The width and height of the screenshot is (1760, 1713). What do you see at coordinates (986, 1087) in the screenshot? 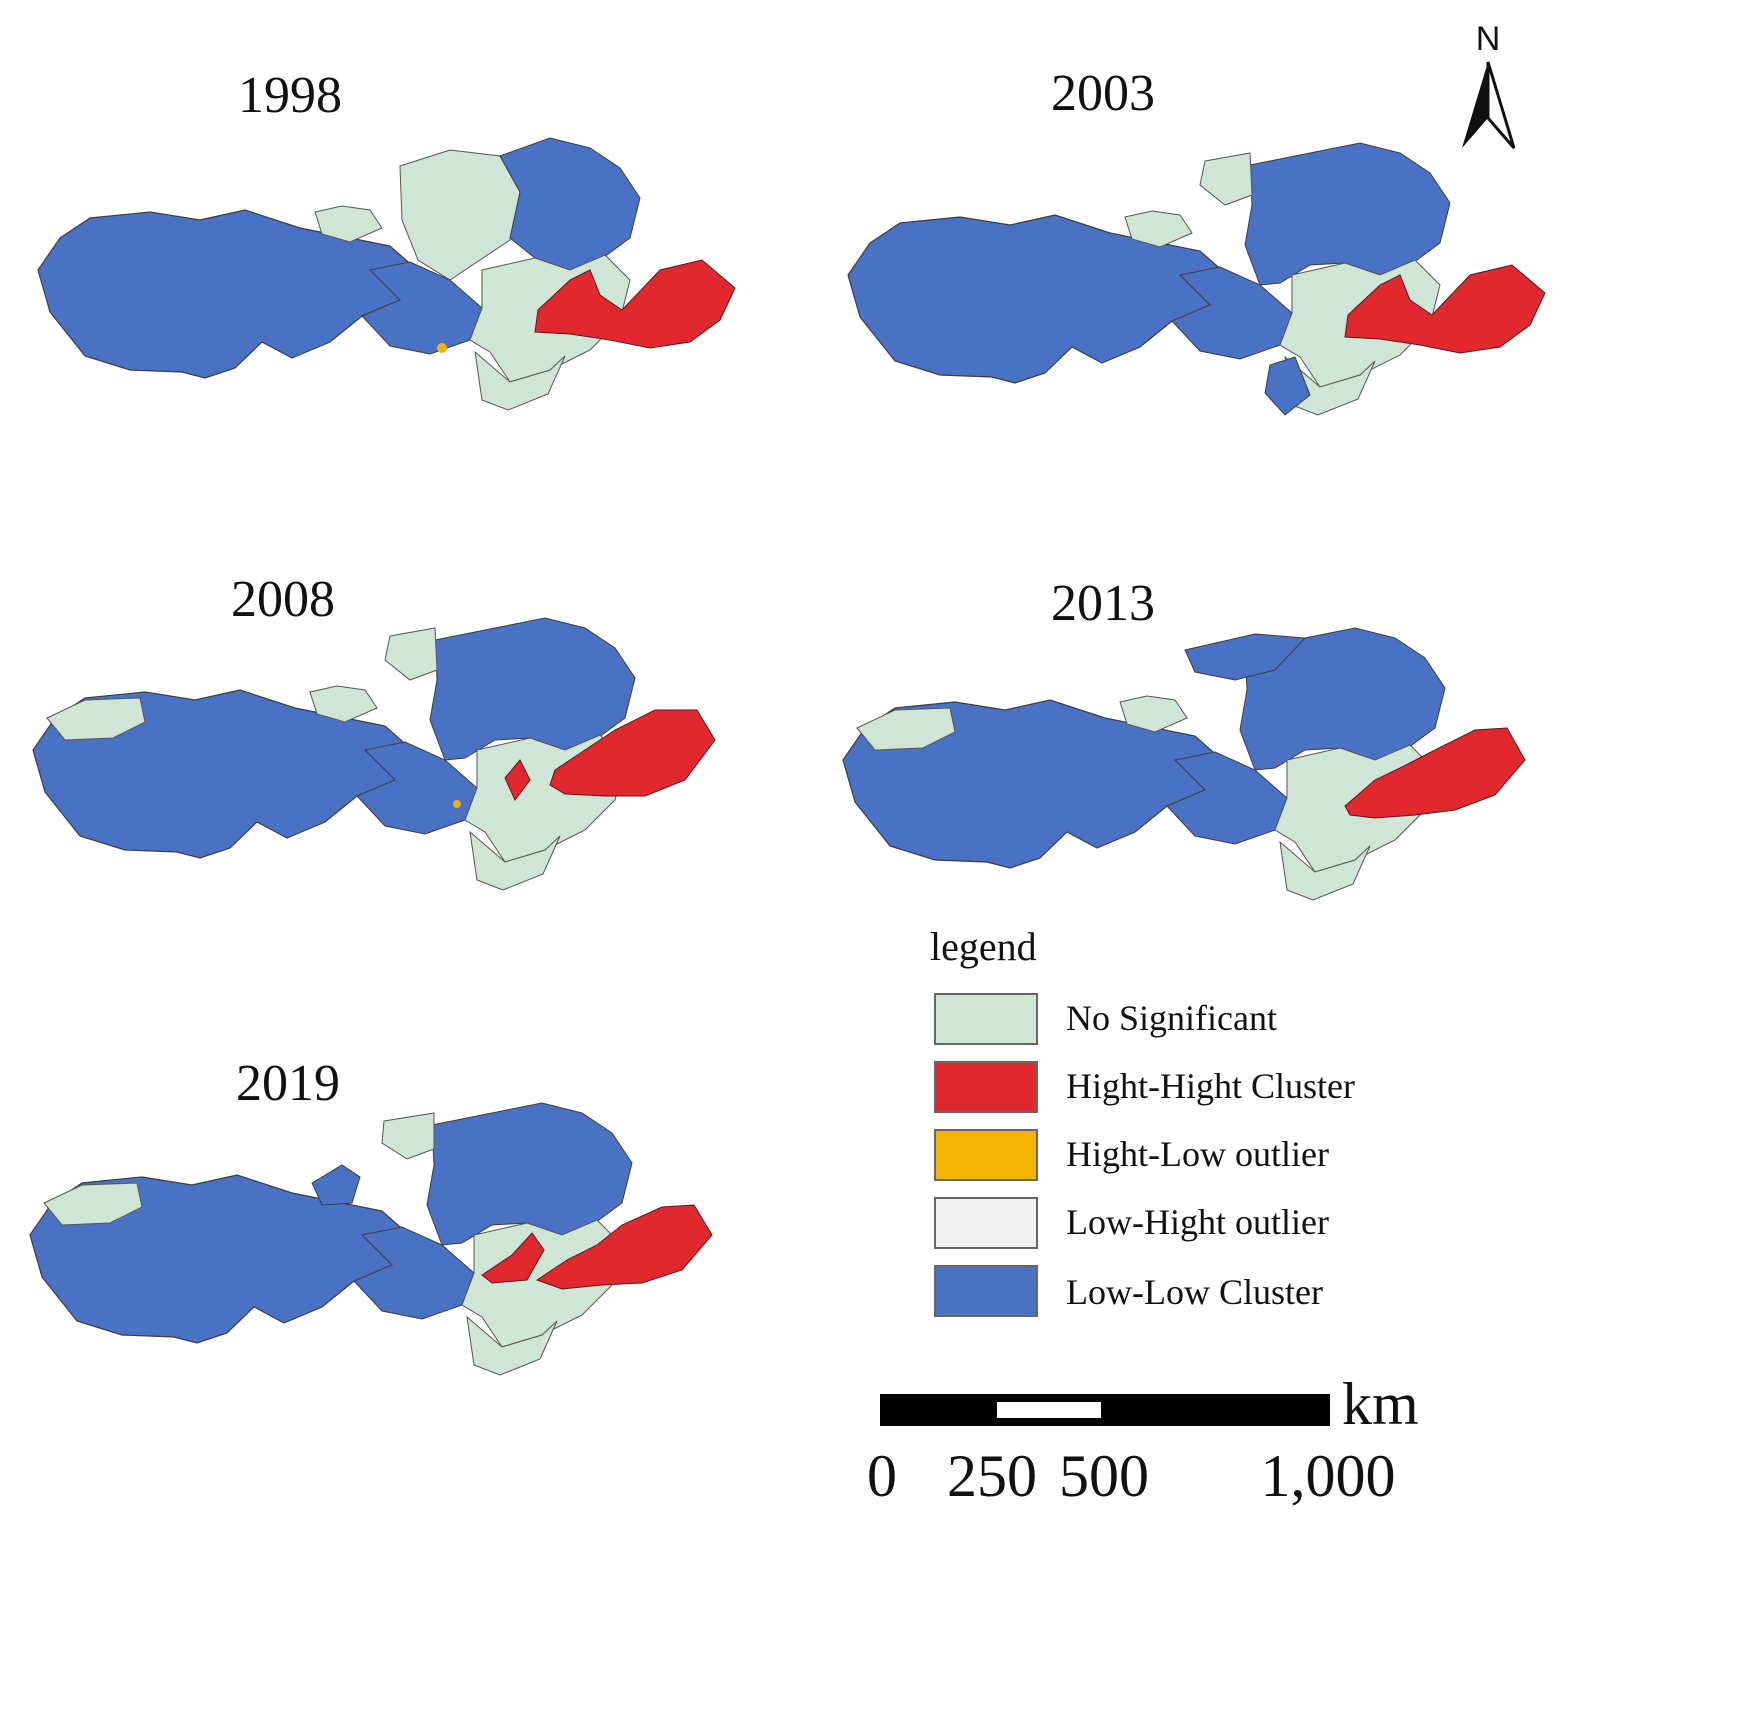
I see `legend-swatch-hight-hight` at bounding box center [986, 1087].